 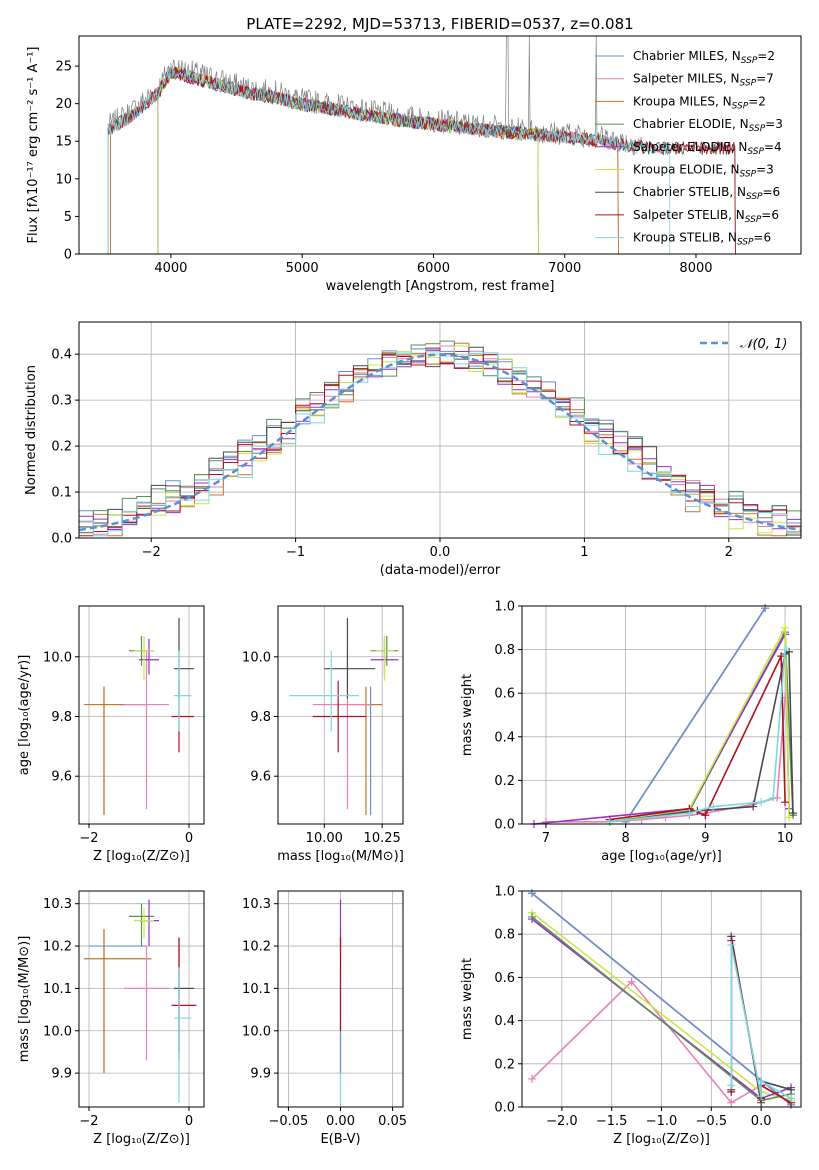 What do you see at coordinates (68, 255) in the screenshot?
I see `y-tick-label: 0` at bounding box center [68, 255].